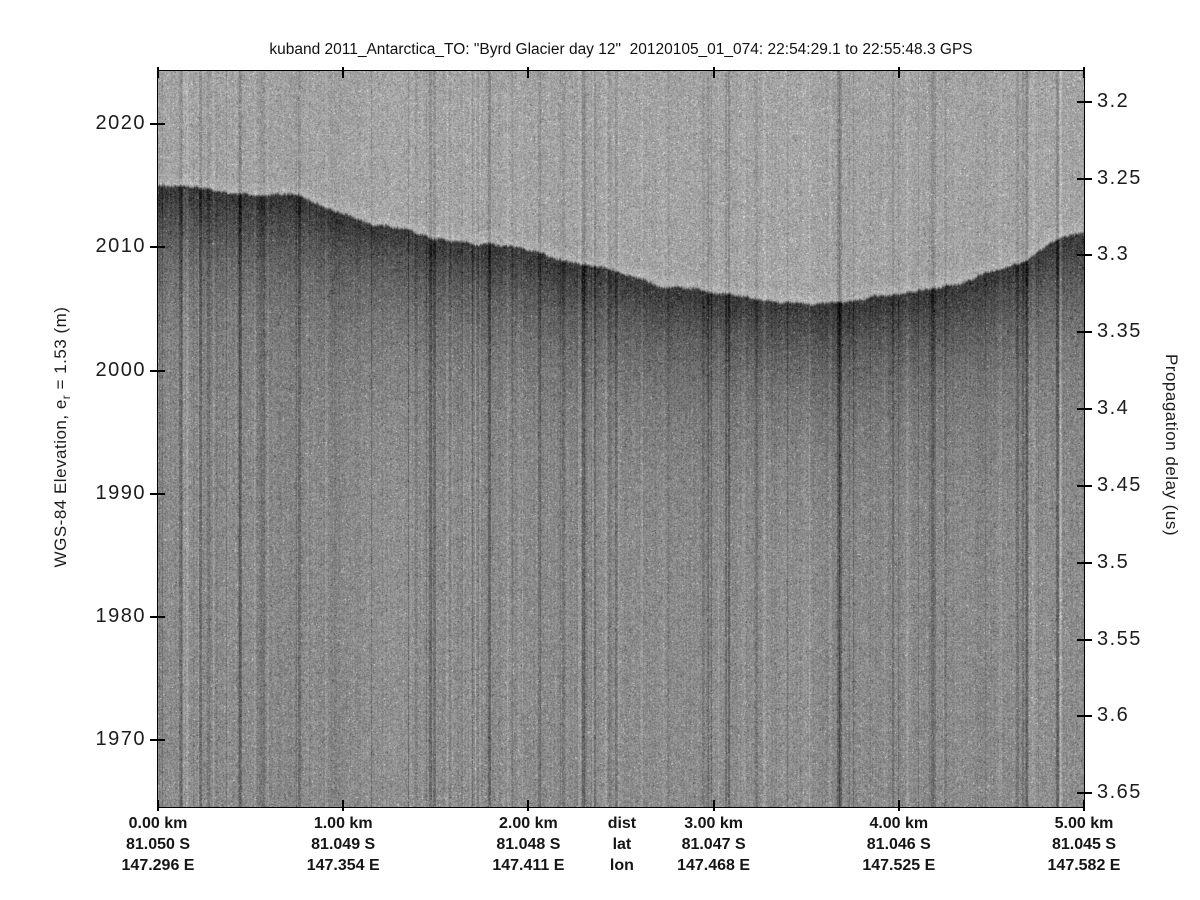  I want to click on distance-column-dist: 3.00 km, so click(713, 823).